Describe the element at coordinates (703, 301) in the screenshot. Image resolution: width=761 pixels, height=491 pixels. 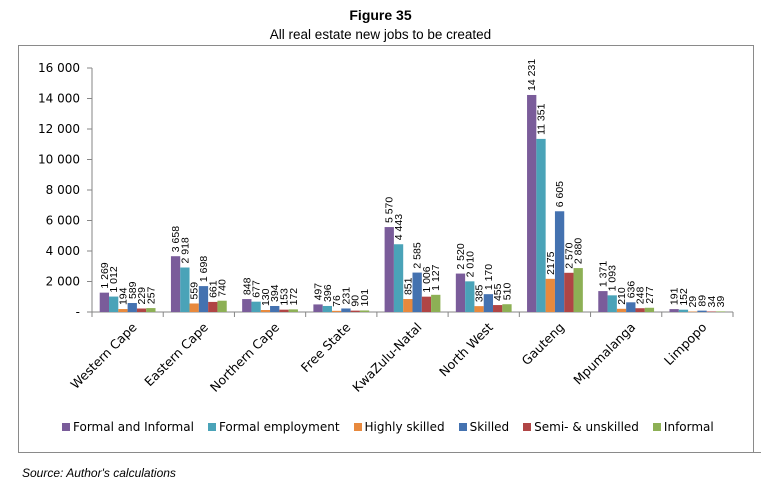
I see `data-label: 89` at that location.